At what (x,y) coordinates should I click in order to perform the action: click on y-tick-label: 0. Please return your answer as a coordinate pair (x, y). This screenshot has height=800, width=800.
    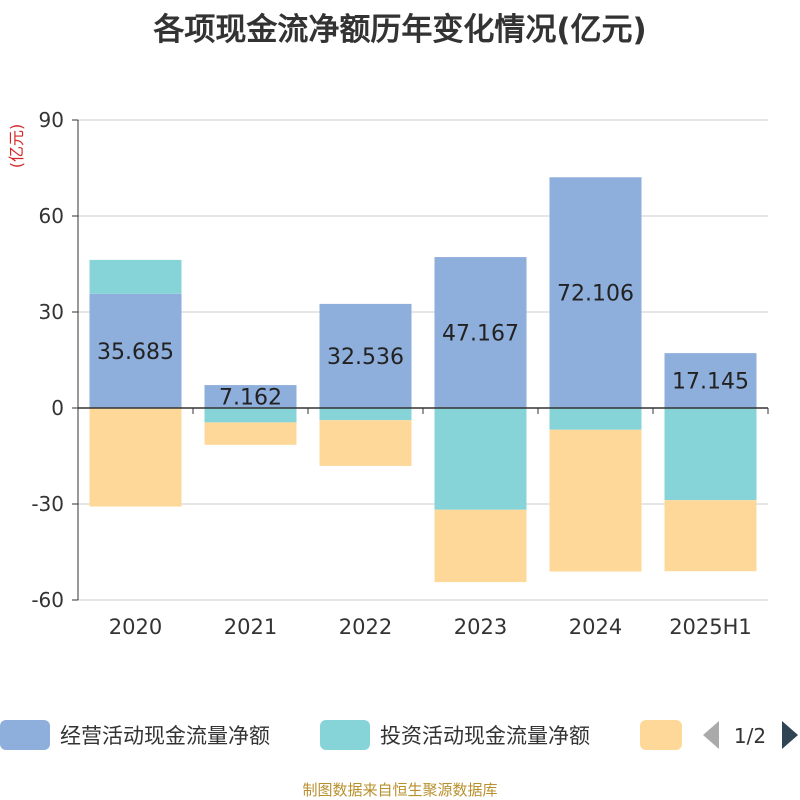
    Looking at the image, I should click on (57, 408).